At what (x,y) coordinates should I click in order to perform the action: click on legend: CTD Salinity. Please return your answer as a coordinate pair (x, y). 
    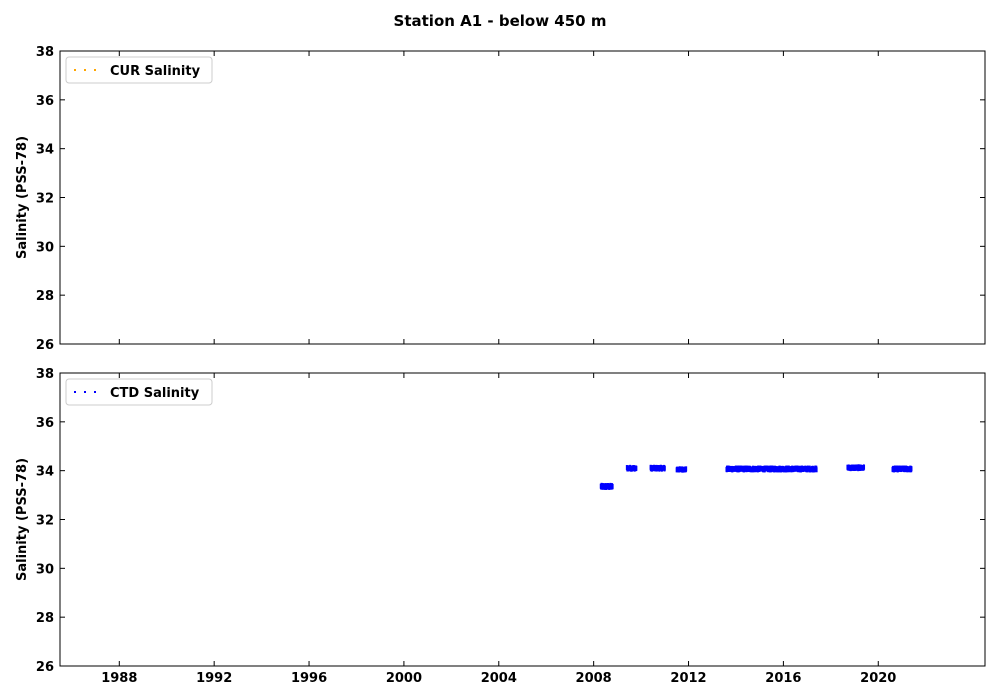
    Looking at the image, I should click on (139, 392).